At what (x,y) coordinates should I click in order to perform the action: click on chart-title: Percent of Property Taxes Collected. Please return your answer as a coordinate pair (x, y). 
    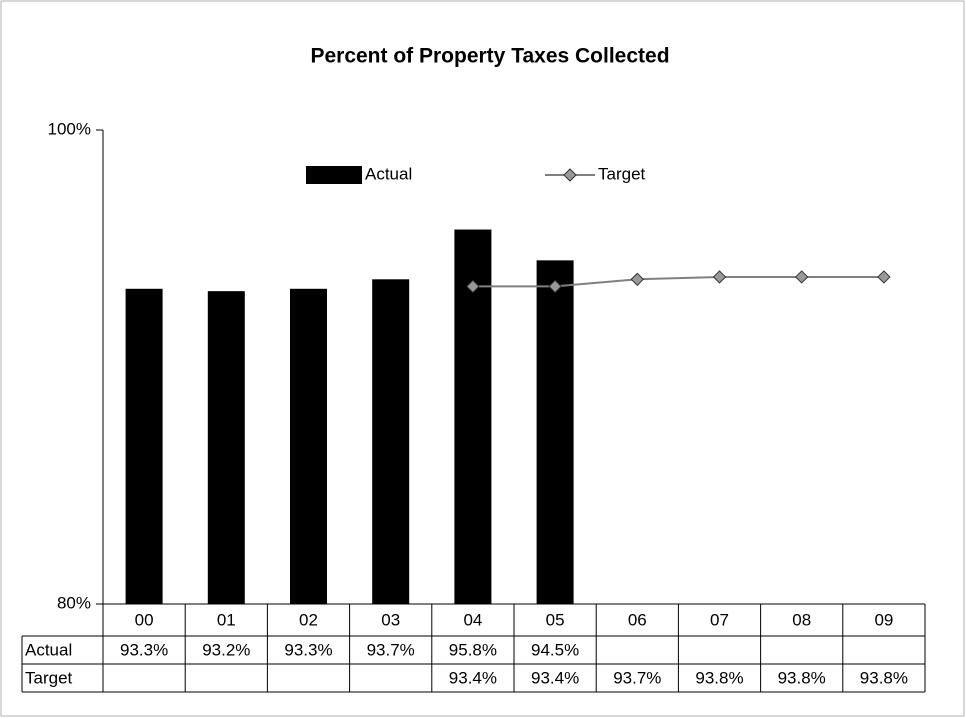
    Looking at the image, I should click on (489, 56).